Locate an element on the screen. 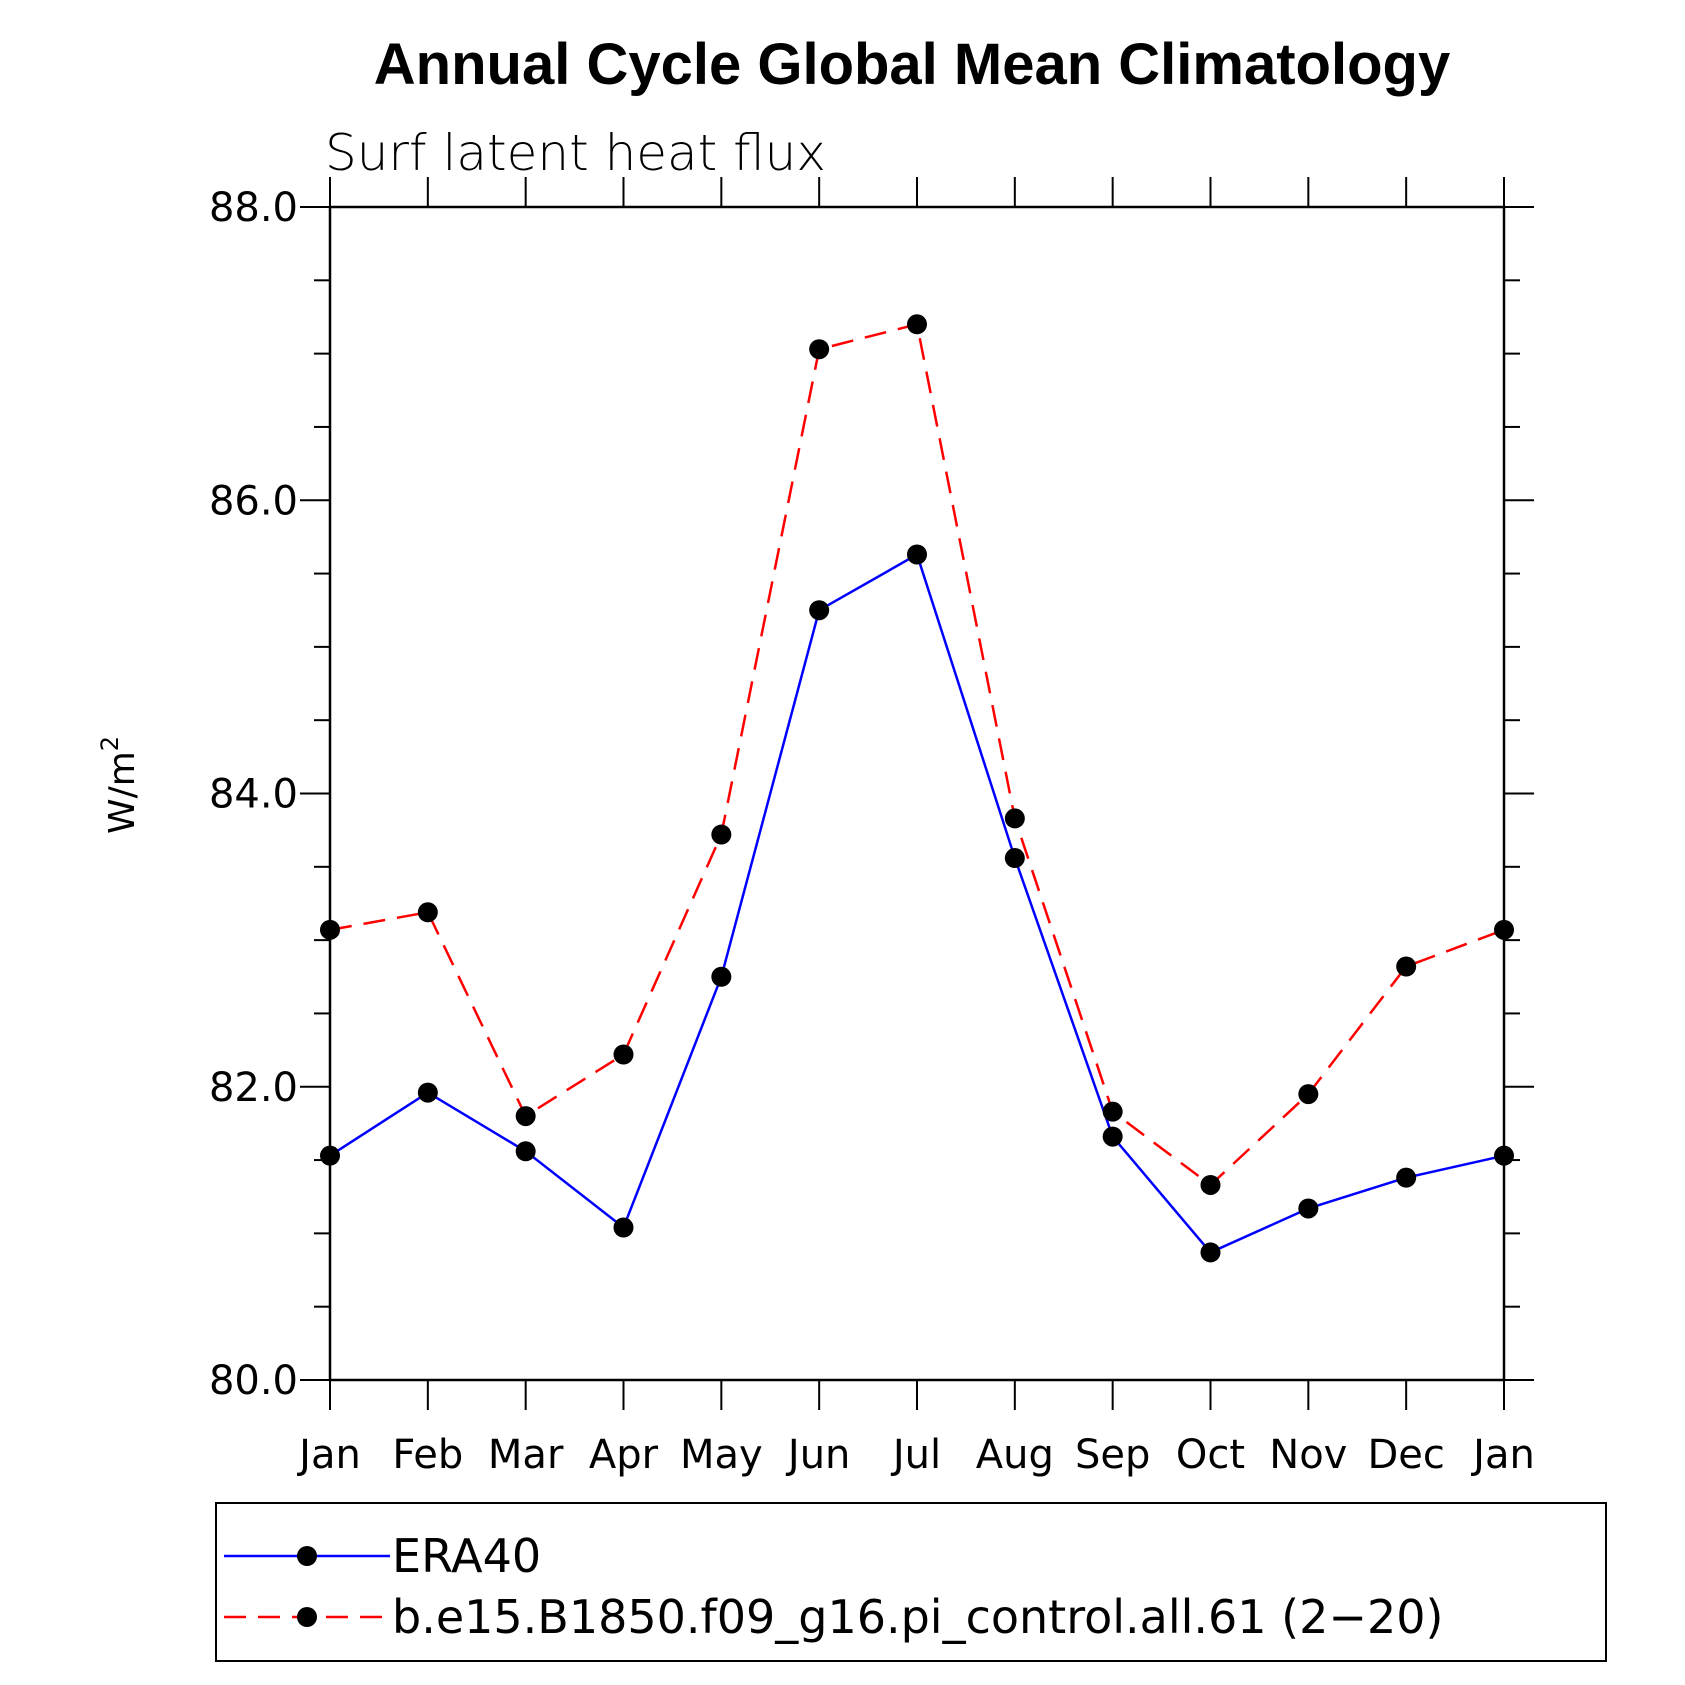 This screenshot has width=1685, height=1685. x-tick-label: Aug is located at coordinates (1015, 1455).